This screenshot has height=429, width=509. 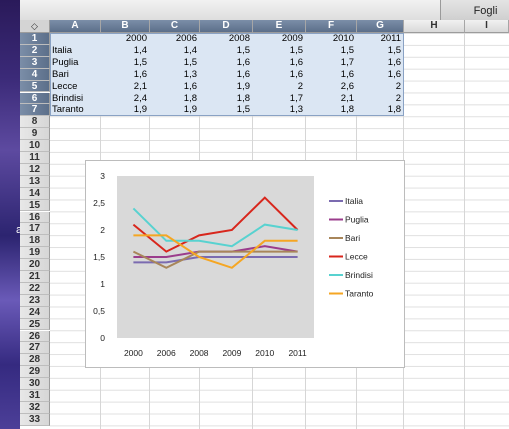 What do you see at coordinates (65, 86) in the screenshot?
I see `cell-a5: Lecce` at bounding box center [65, 86].